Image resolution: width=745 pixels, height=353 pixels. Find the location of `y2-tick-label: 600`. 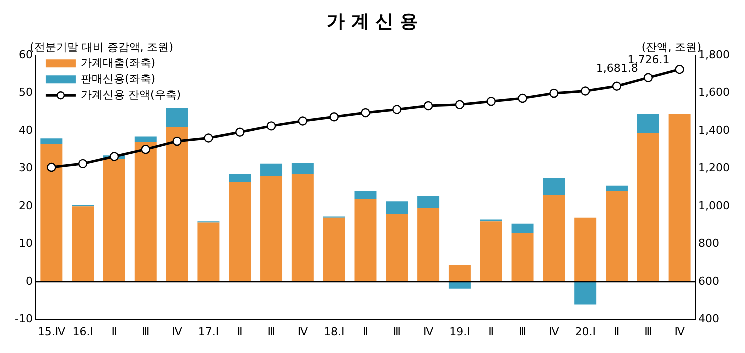

y2-tick-label: 600 is located at coordinates (709, 281).